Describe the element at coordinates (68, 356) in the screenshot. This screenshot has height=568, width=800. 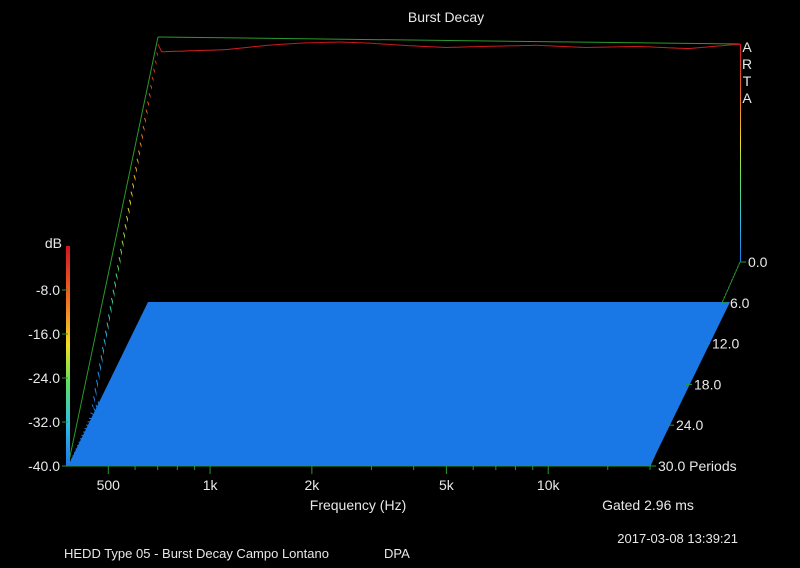
I see `db-color-scale` at that location.